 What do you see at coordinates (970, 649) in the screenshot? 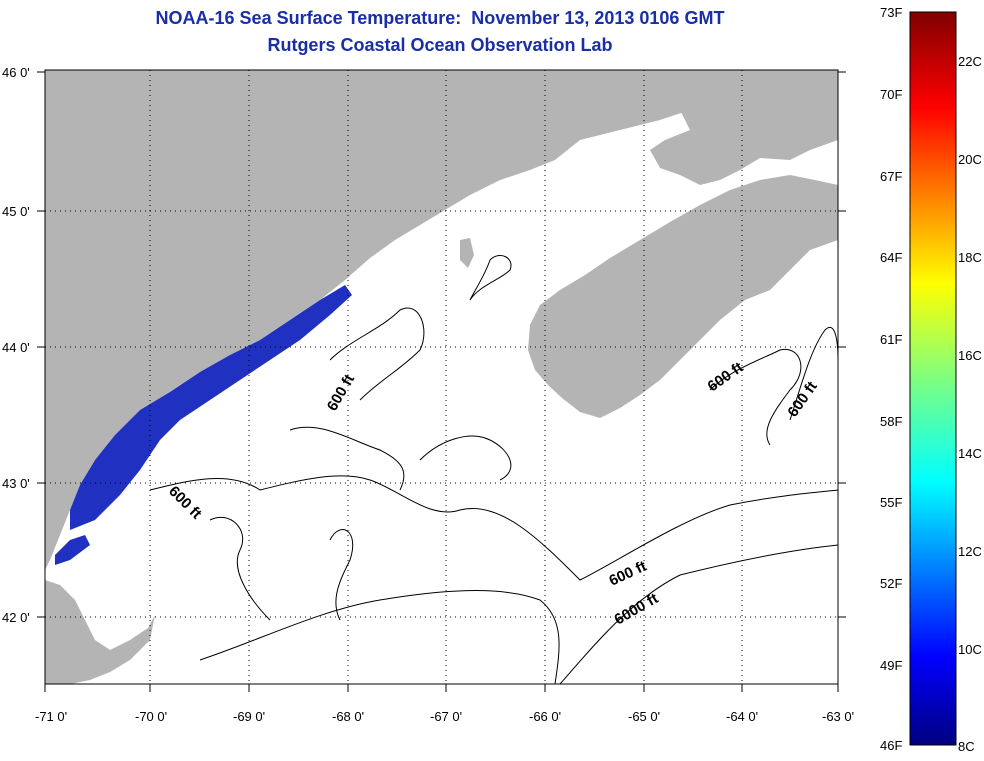
I see `colorbar-c-label: 10C` at bounding box center [970, 649].